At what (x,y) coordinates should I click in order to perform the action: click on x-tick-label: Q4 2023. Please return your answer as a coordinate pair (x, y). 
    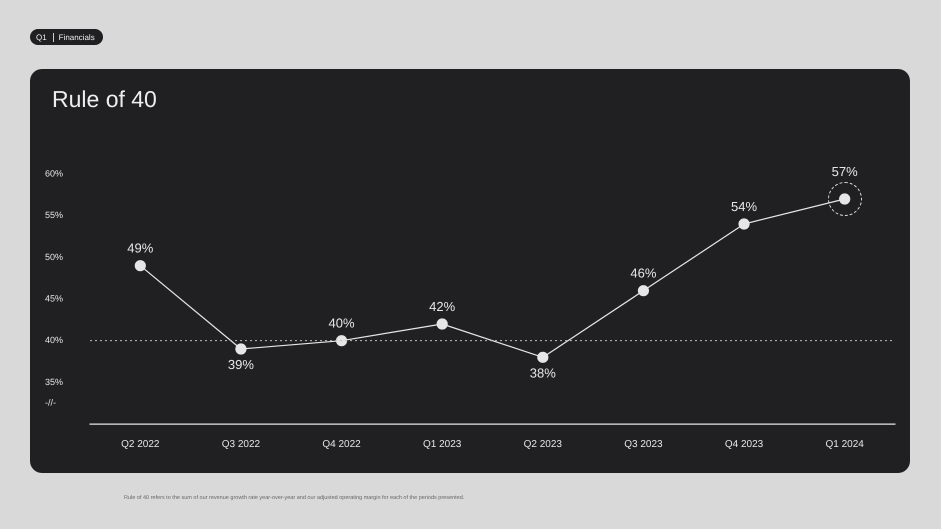
    Looking at the image, I should click on (744, 444).